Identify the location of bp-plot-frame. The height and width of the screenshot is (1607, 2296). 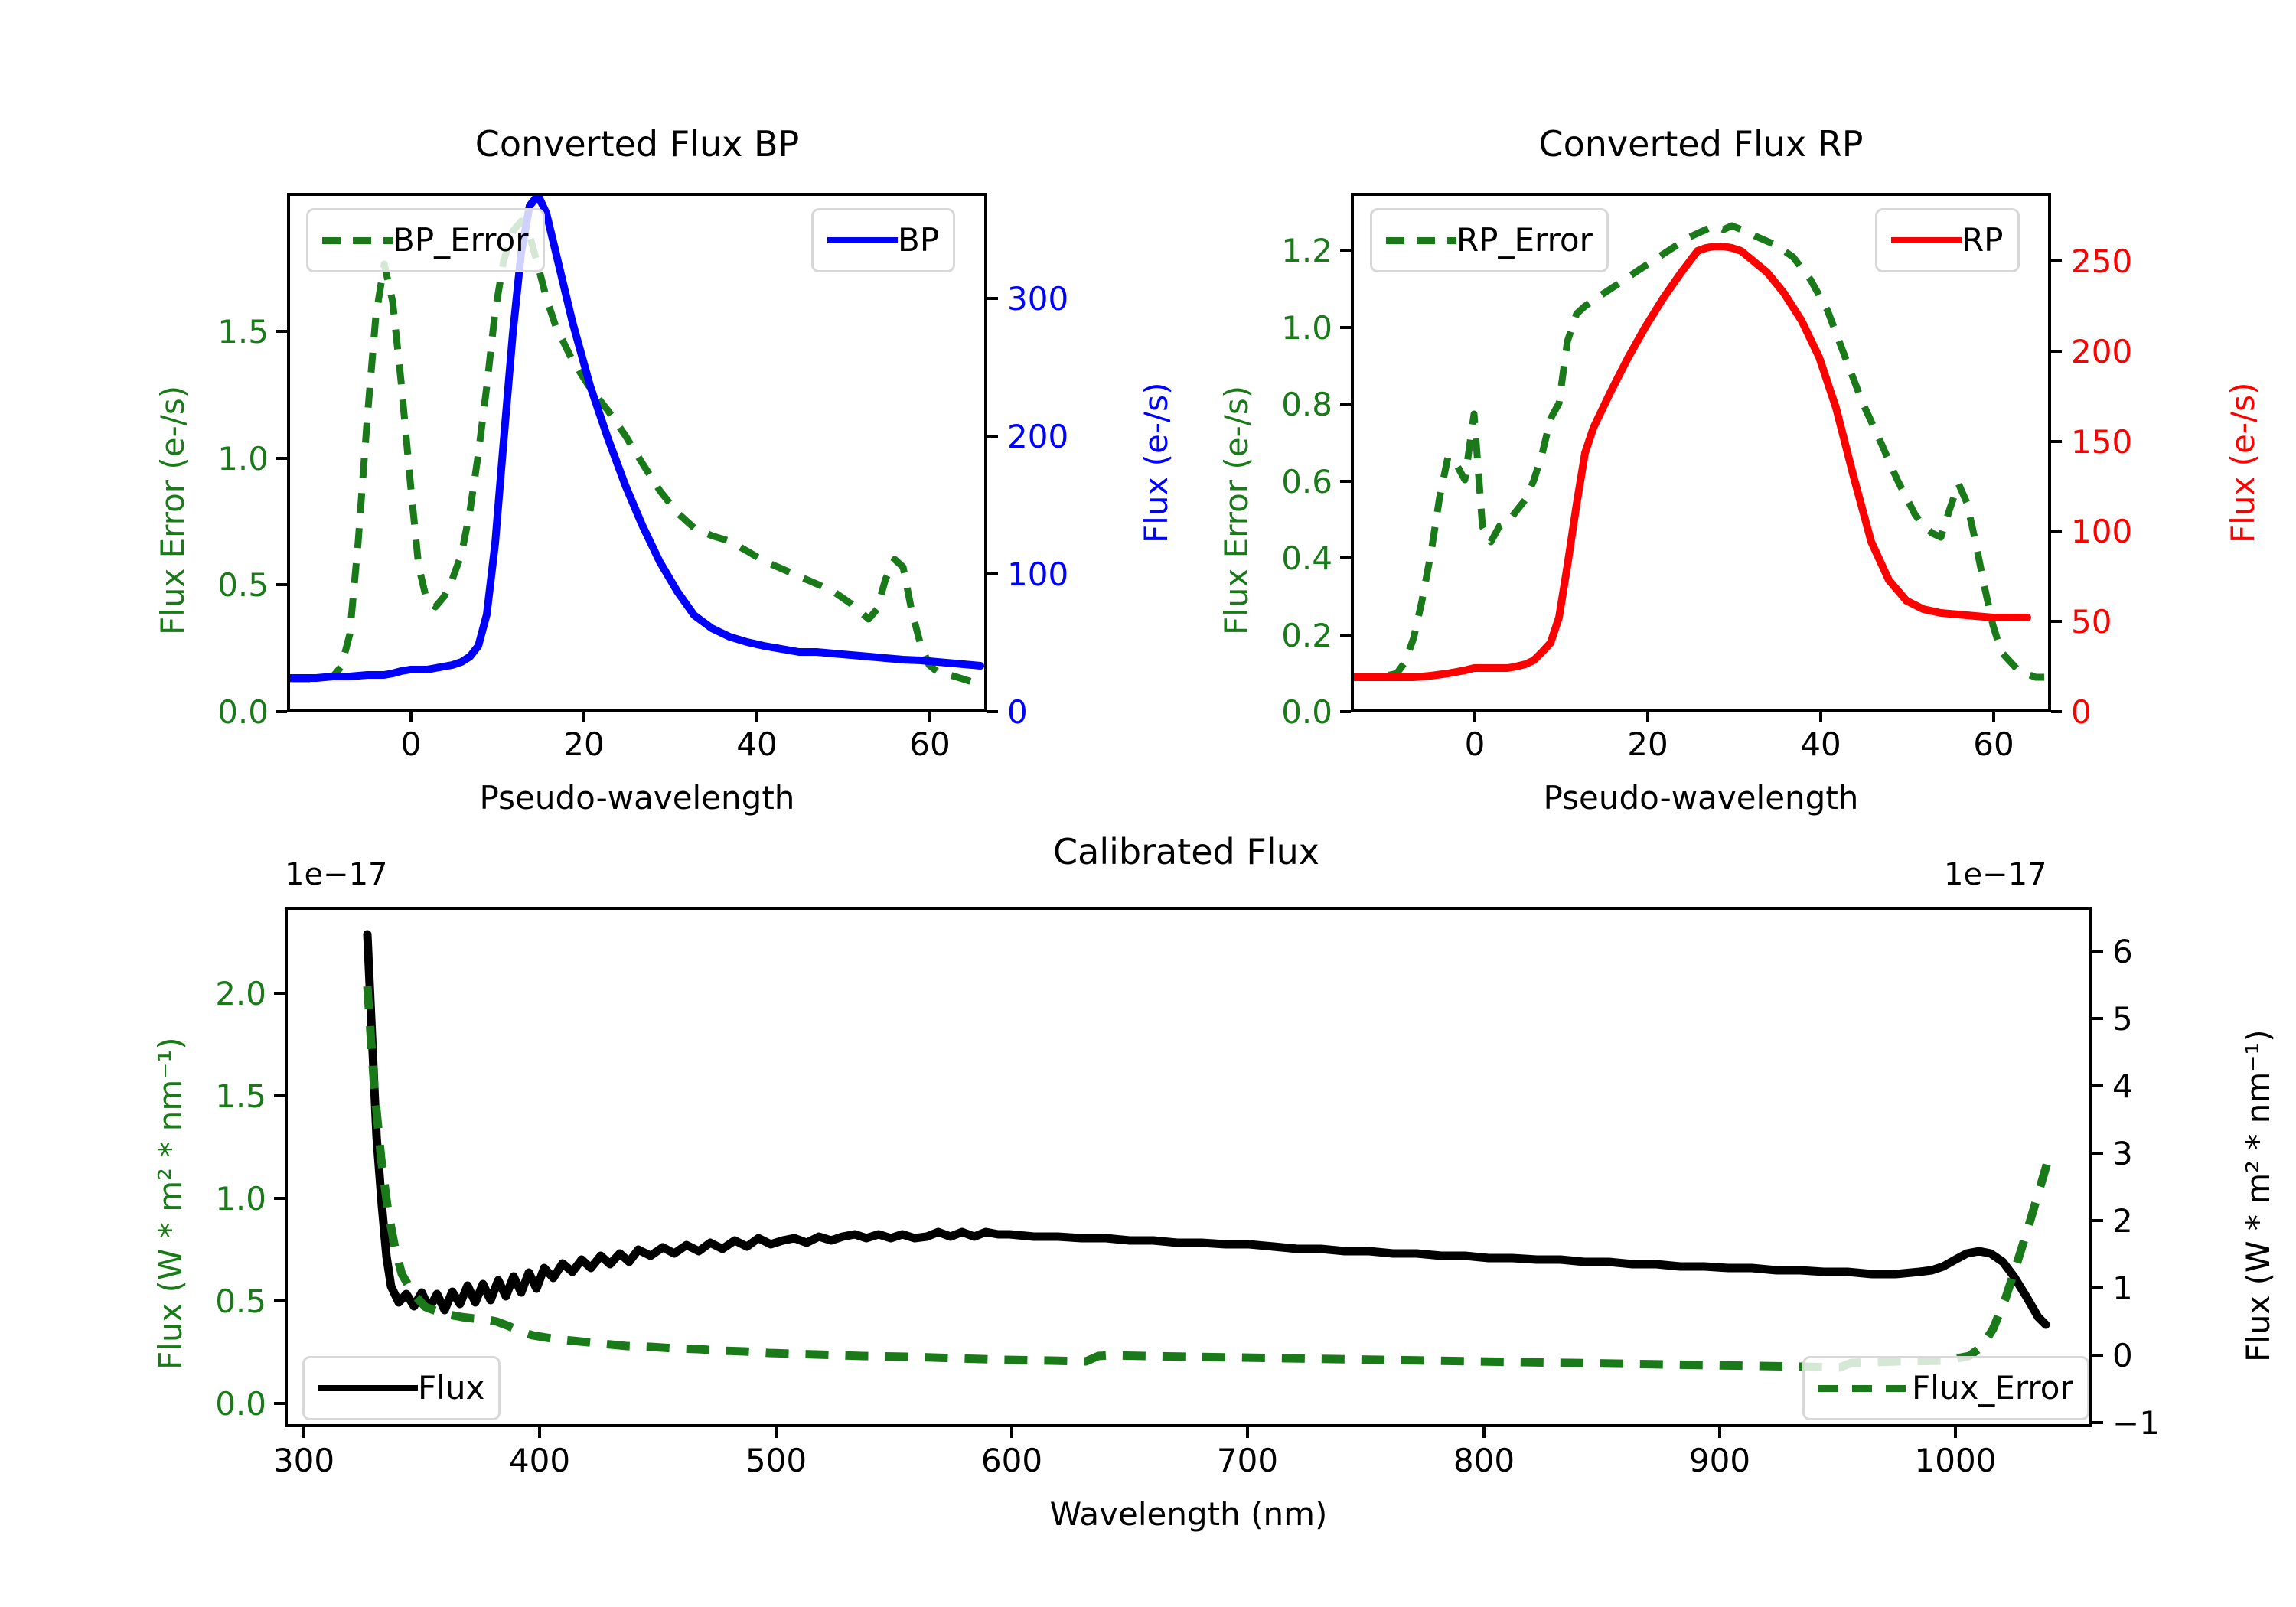
(637, 452).